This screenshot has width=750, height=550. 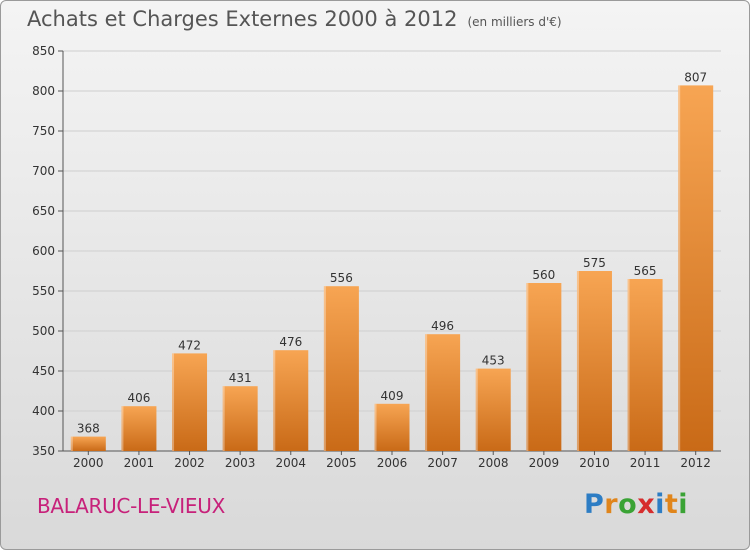 I want to click on x-tick-label: 2006, so click(x=392, y=463).